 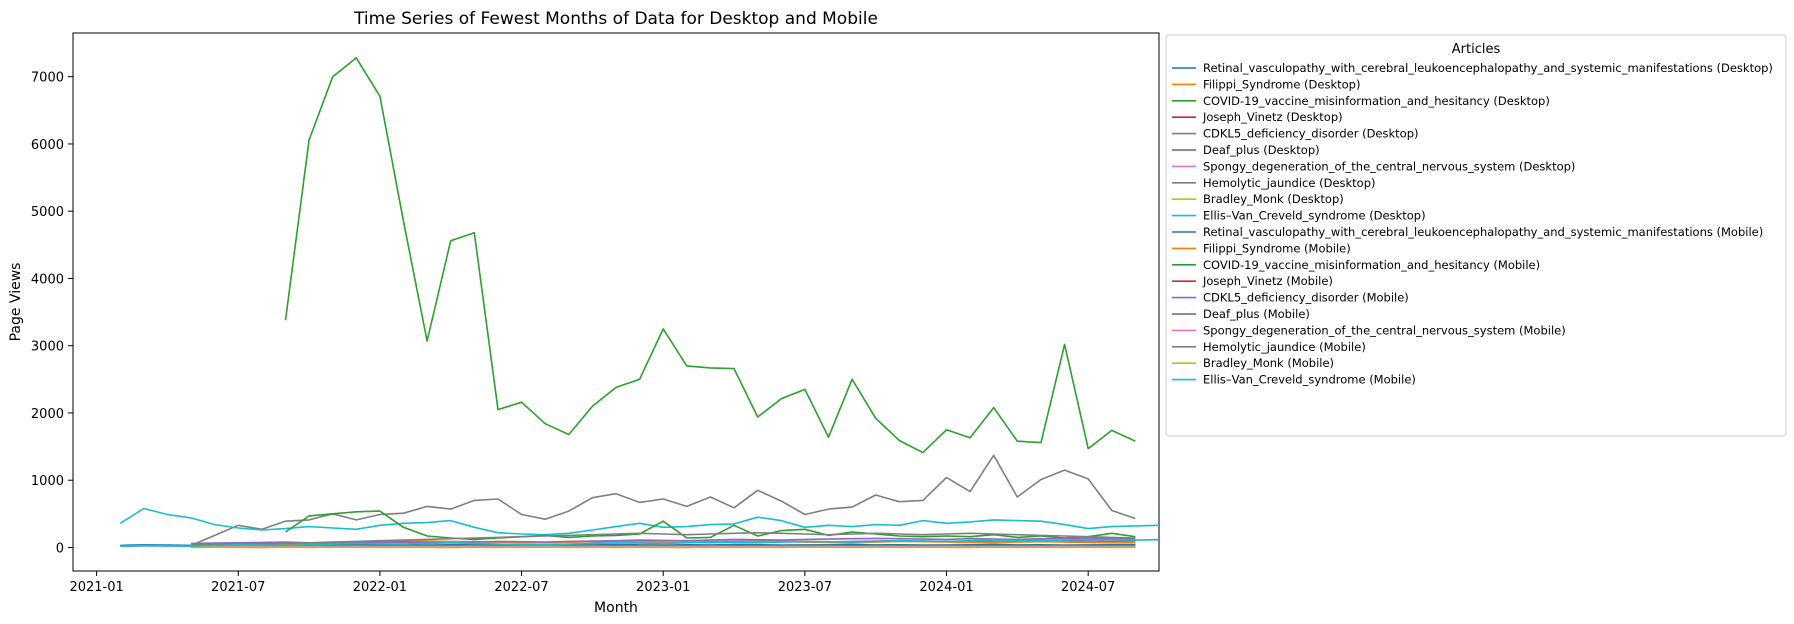 What do you see at coordinates (47, 212) in the screenshot?
I see `y-tick-label: 5000` at bounding box center [47, 212].